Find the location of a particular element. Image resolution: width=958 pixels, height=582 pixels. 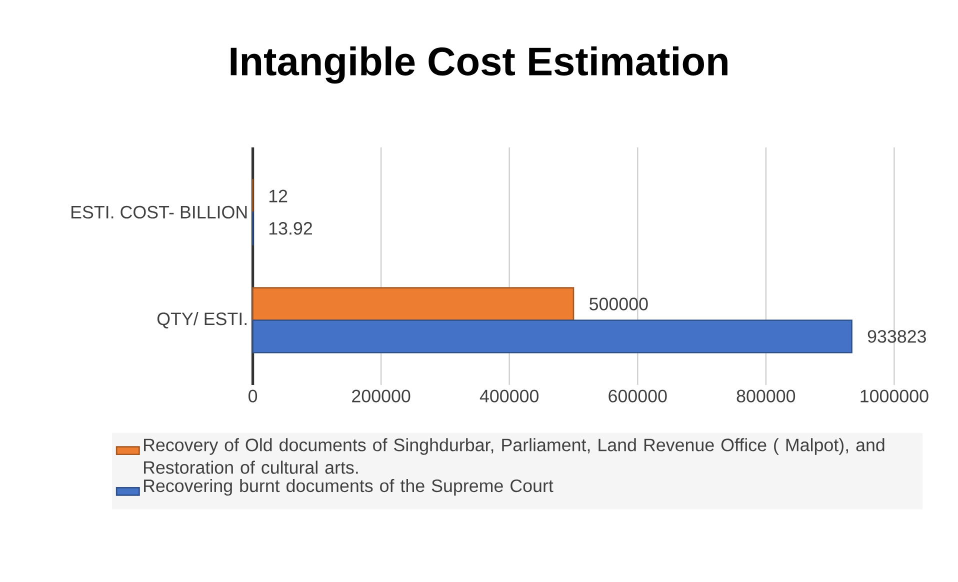

data-label: 13.92 is located at coordinates (290, 228).